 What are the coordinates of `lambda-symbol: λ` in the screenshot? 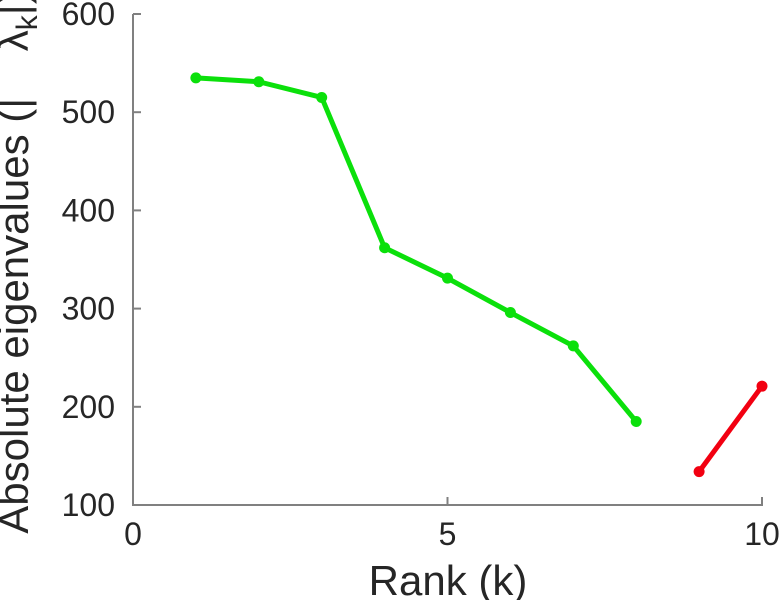 It's located at (18, 40).